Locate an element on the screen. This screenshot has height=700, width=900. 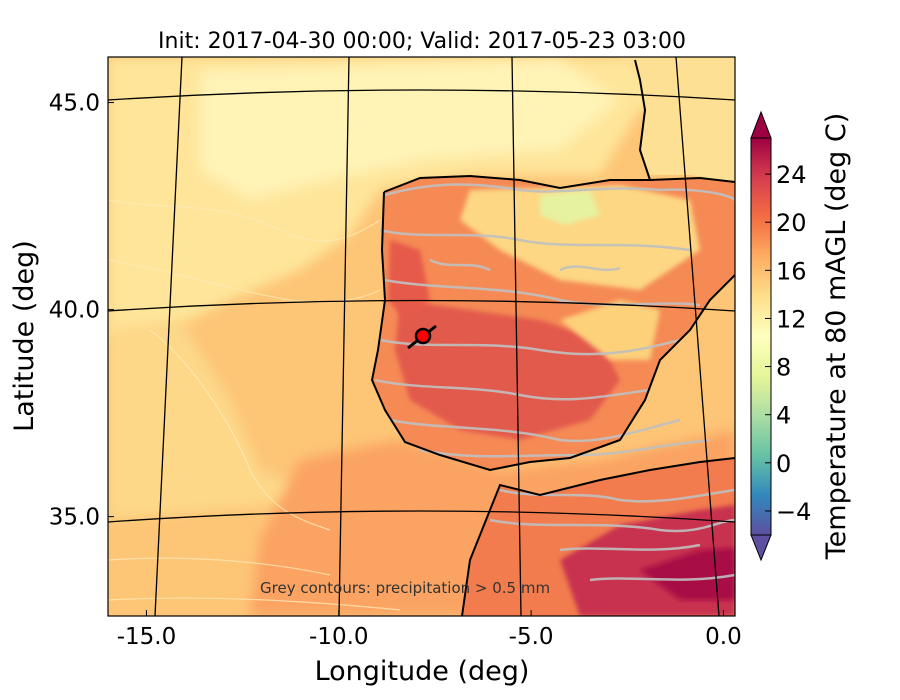
colorbar-tick-label: 0 is located at coordinates (783, 464).